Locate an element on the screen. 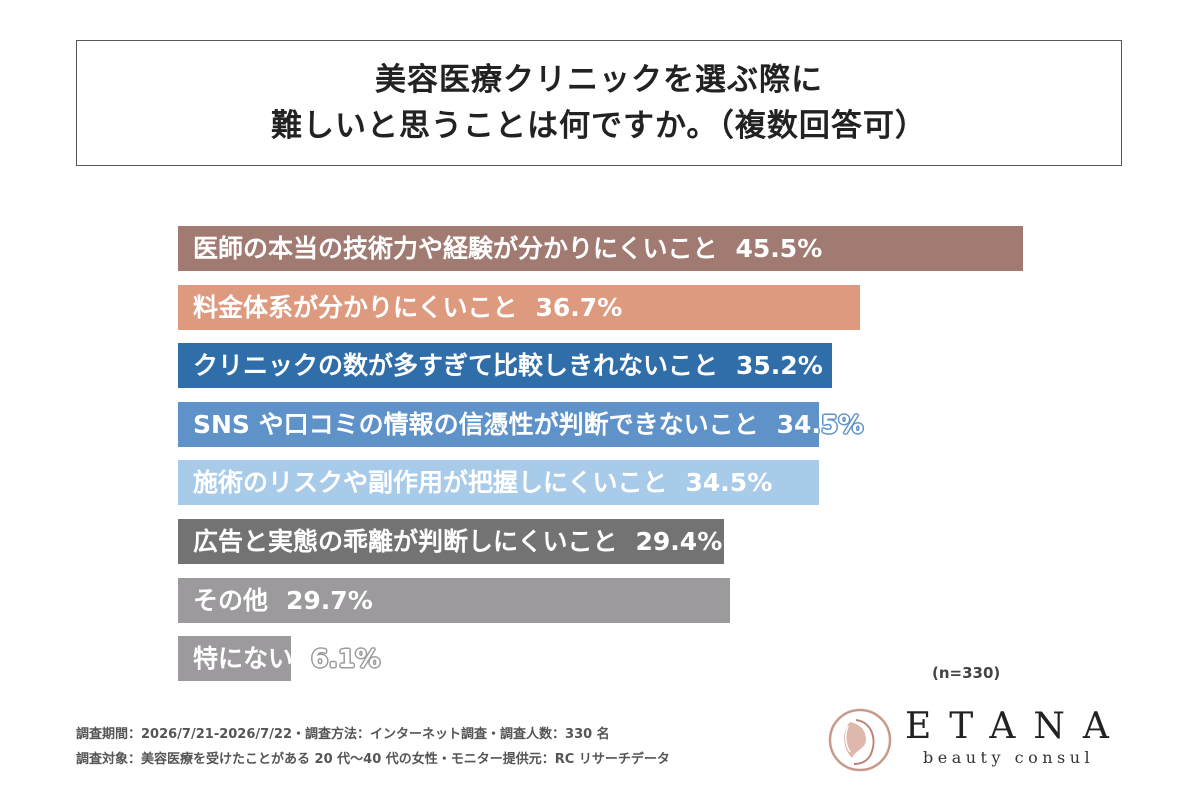 The width and height of the screenshot is (1200, 800). category-label-4: SNS や口コミの情報の信憑性が判断できないこと is located at coordinates (476, 424).